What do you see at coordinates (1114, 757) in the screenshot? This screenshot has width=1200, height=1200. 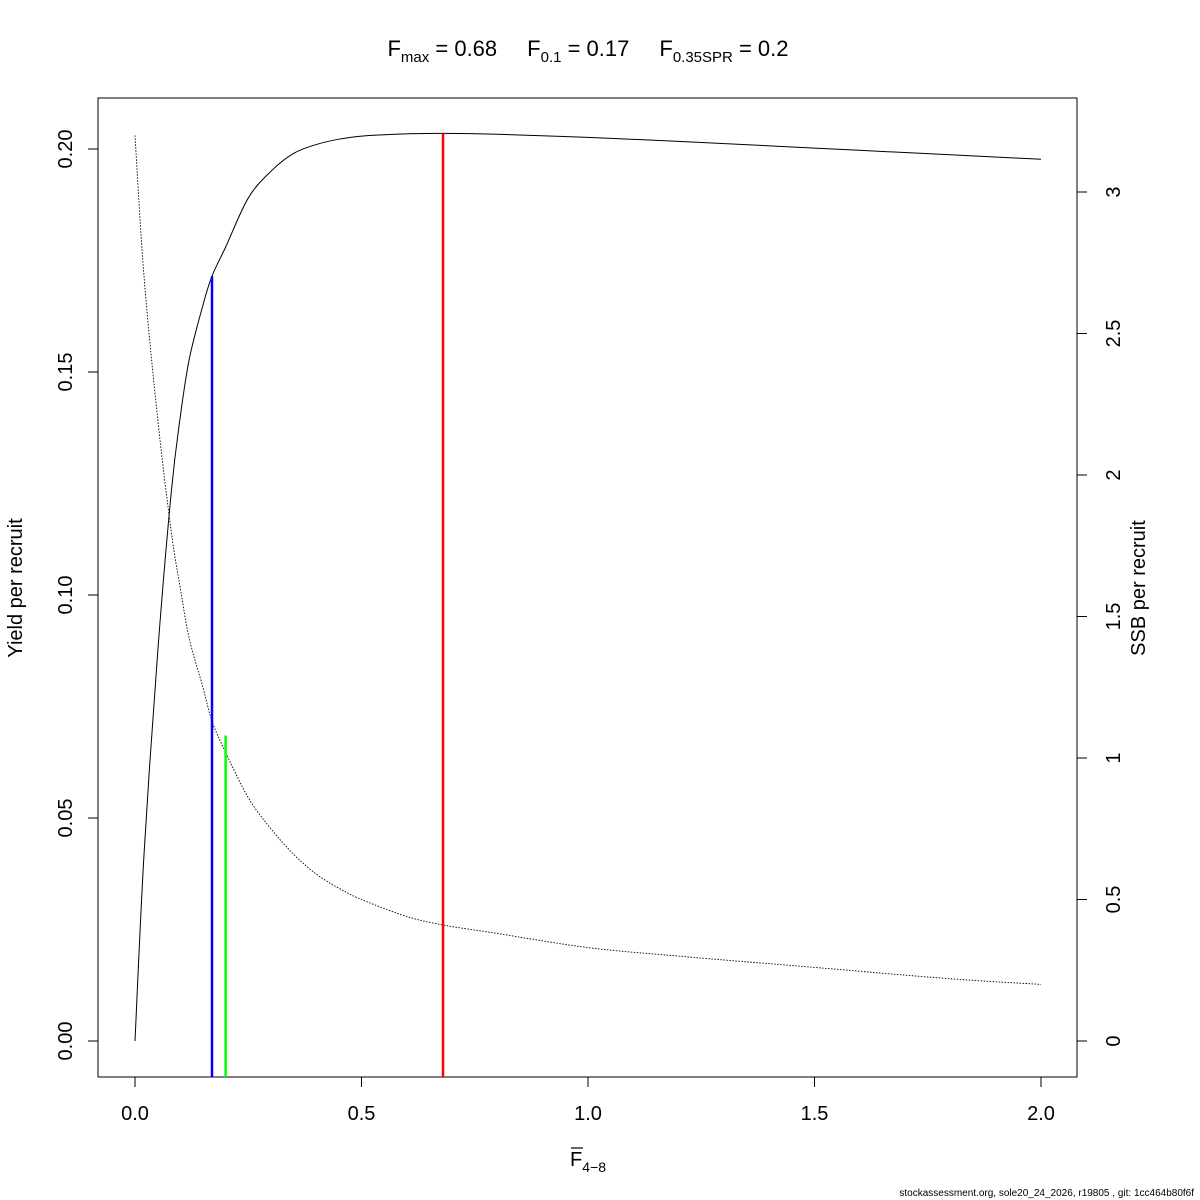 I see `y-right-tick-label: 1` at bounding box center [1114, 757].